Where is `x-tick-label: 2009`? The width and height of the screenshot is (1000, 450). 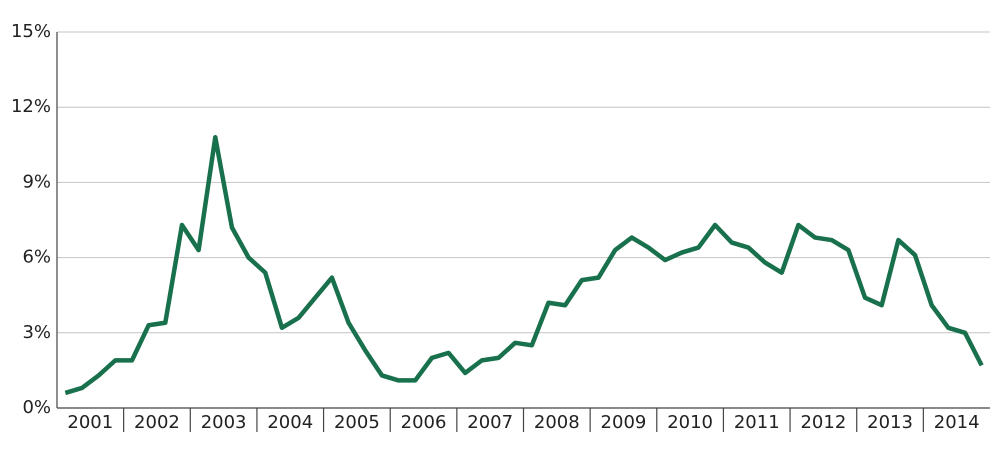 x-tick-label: 2009 is located at coordinates (624, 422).